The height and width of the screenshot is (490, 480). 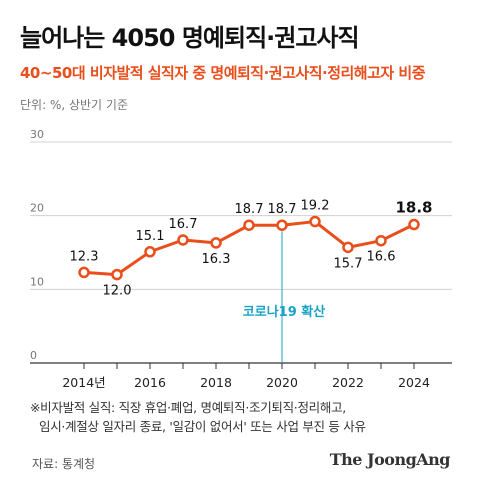 What do you see at coordinates (33, 355) in the screenshot?
I see `y-tick-label: 0` at bounding box center [33, 355].